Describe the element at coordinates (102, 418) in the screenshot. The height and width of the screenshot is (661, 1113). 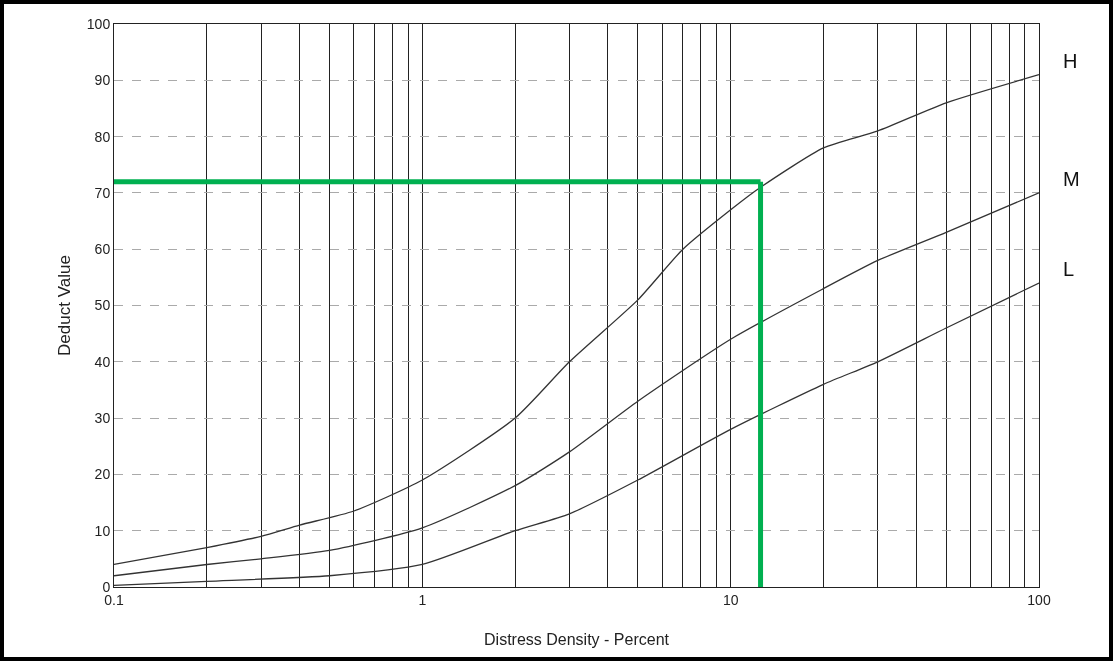
I see `y-tick-label: 30` at that location.